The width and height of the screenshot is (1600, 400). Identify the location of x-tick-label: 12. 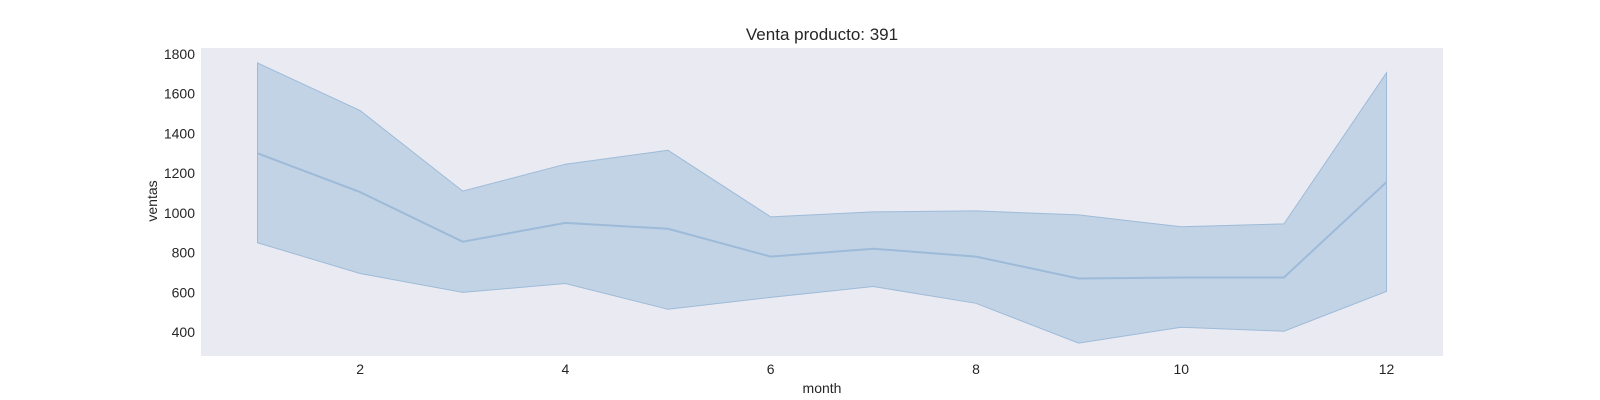
(1387, 369).